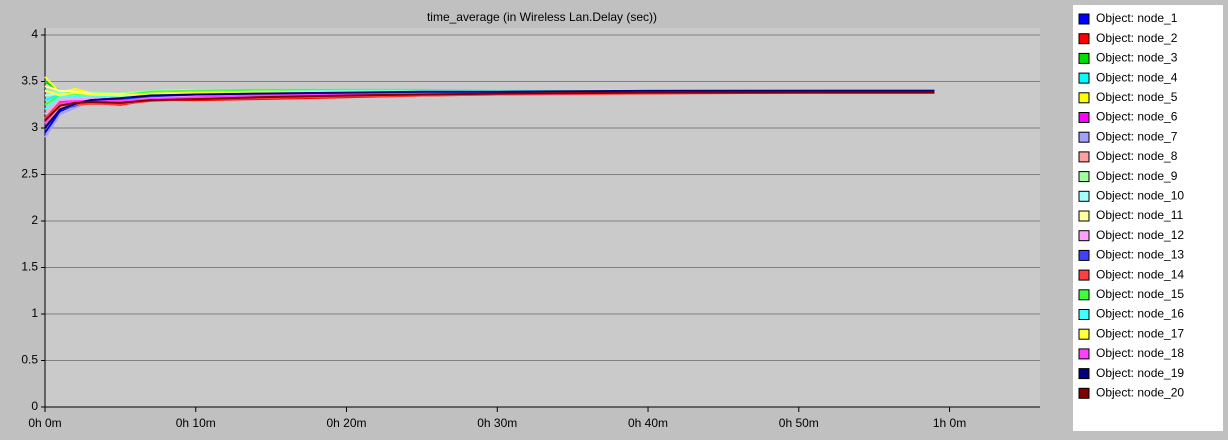  Describe the element at coordinates (1137, 58) in the screenshot. I see `legend-label: Object: node_3` at that location.